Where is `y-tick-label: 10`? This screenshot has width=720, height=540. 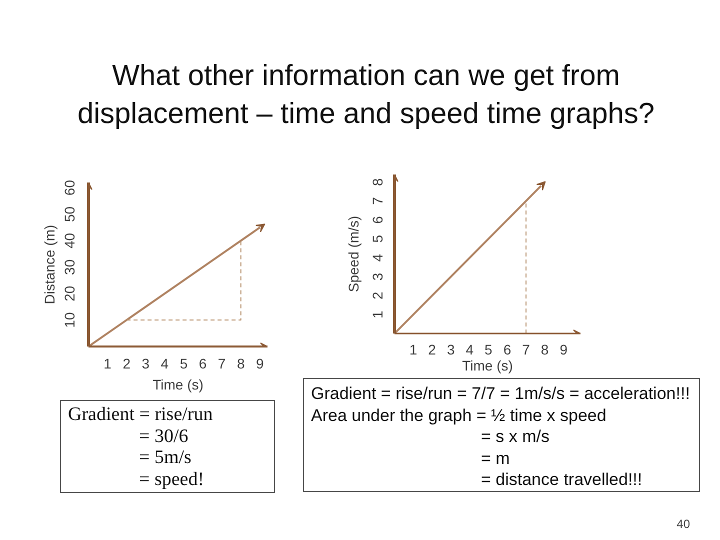 y-tick-label: 10 is located at coordinates (70, 320).